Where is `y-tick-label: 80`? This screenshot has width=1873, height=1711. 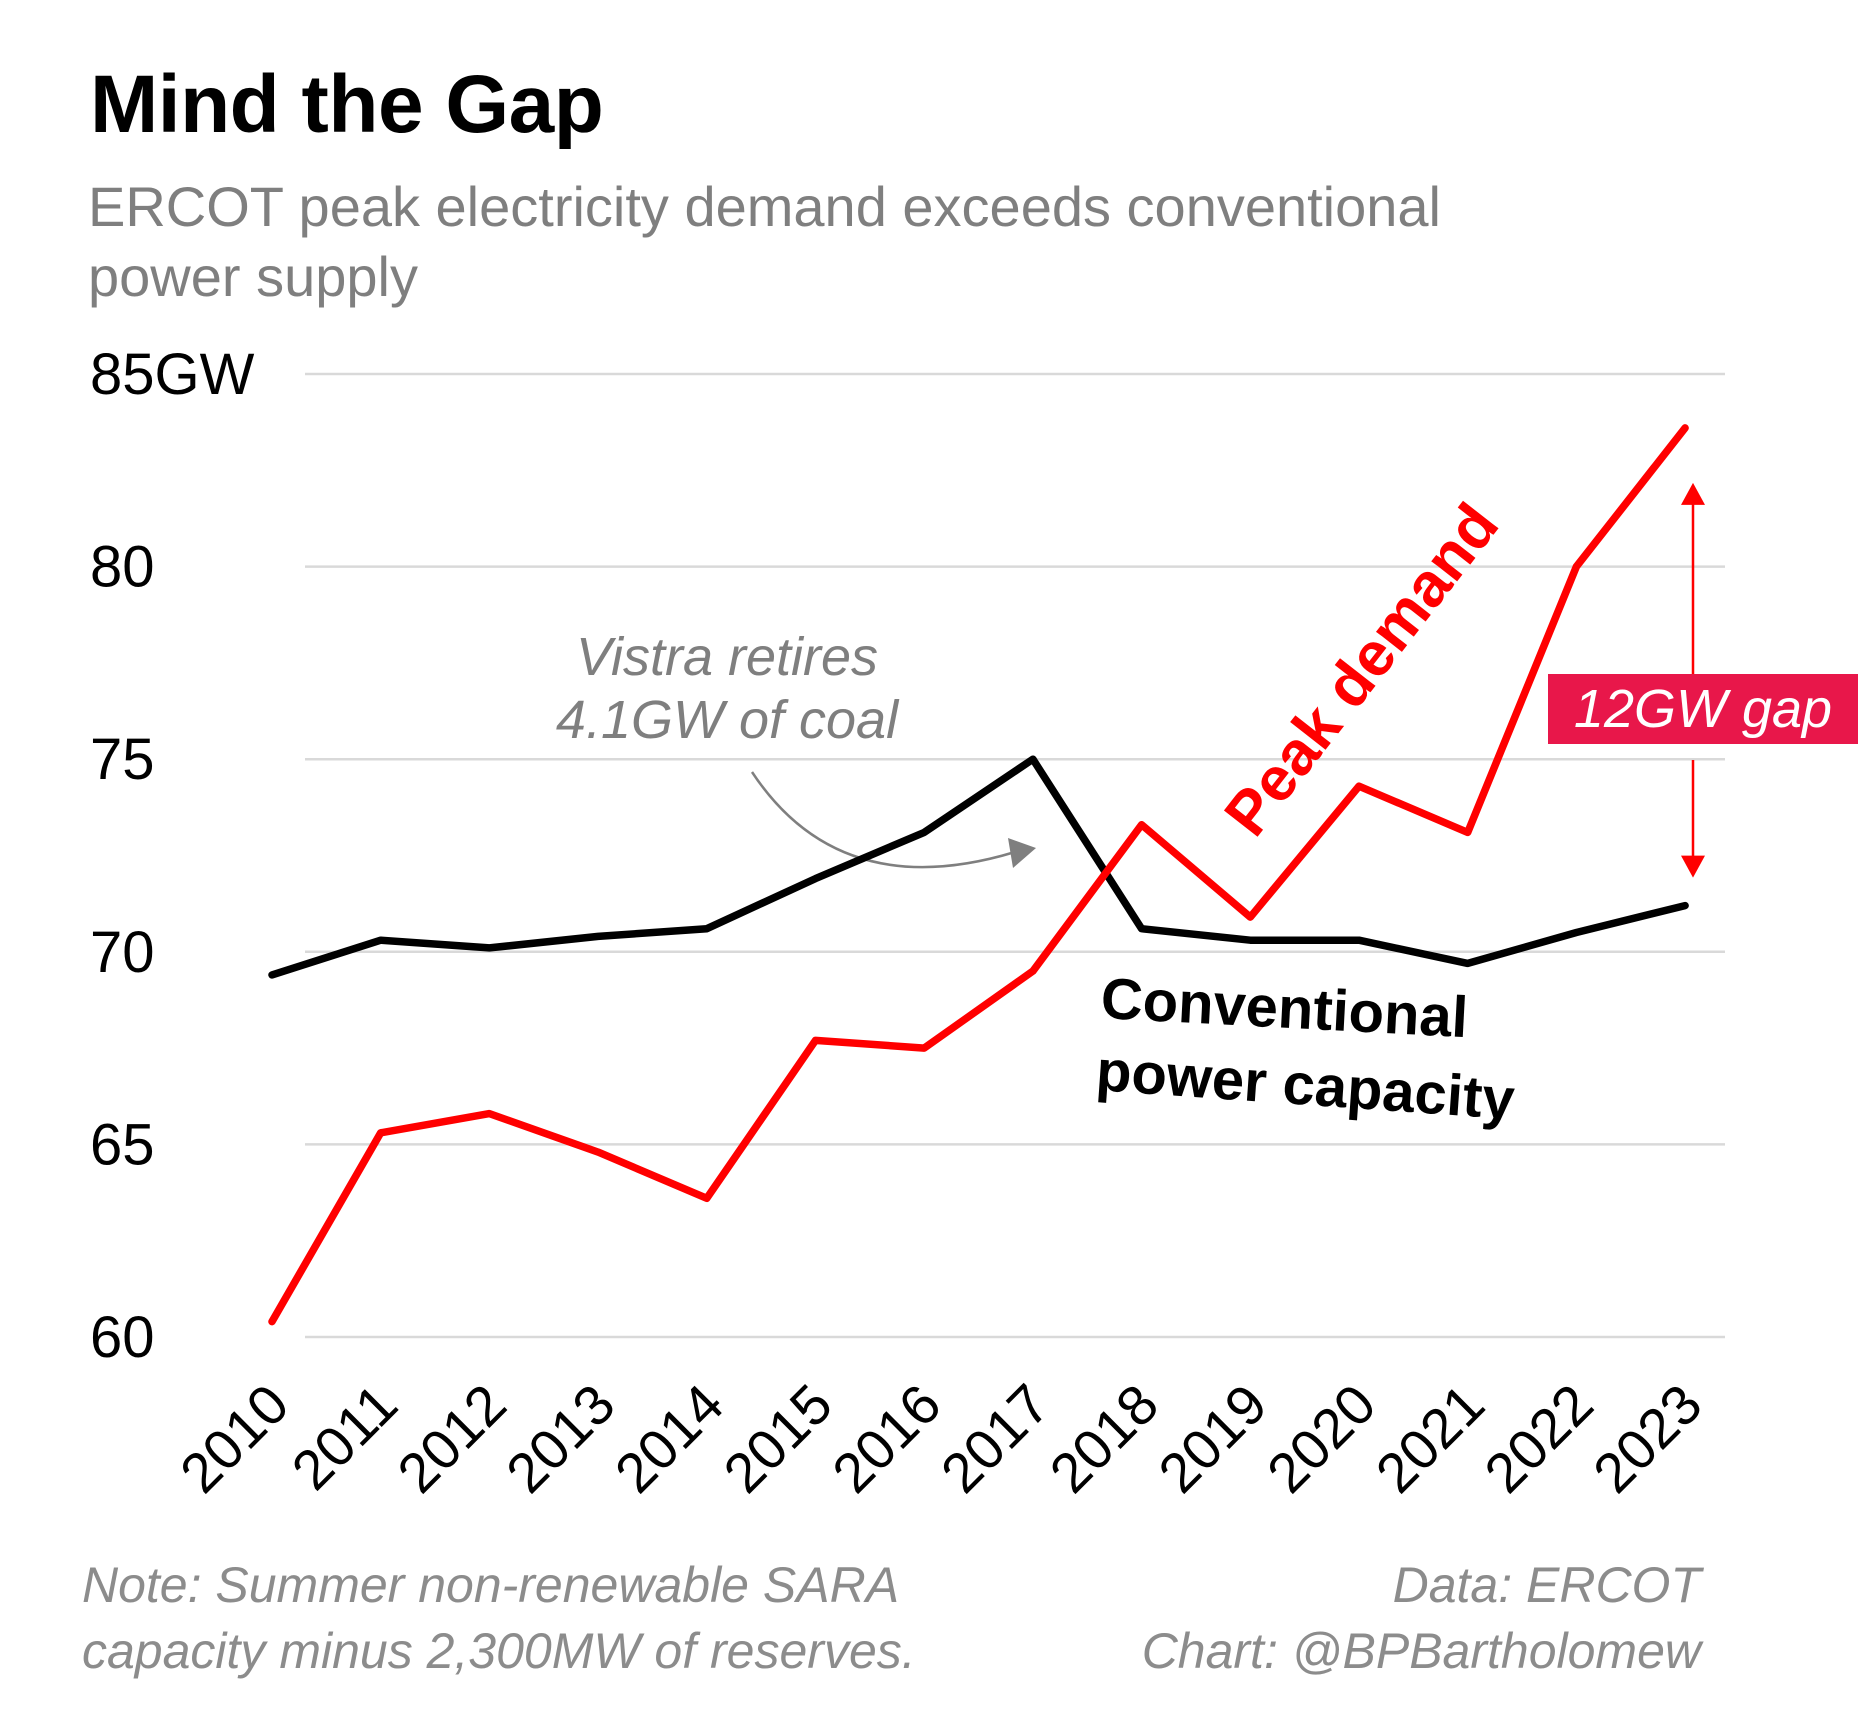
y-tick-label: 80 is located at coordinates (122, 567).